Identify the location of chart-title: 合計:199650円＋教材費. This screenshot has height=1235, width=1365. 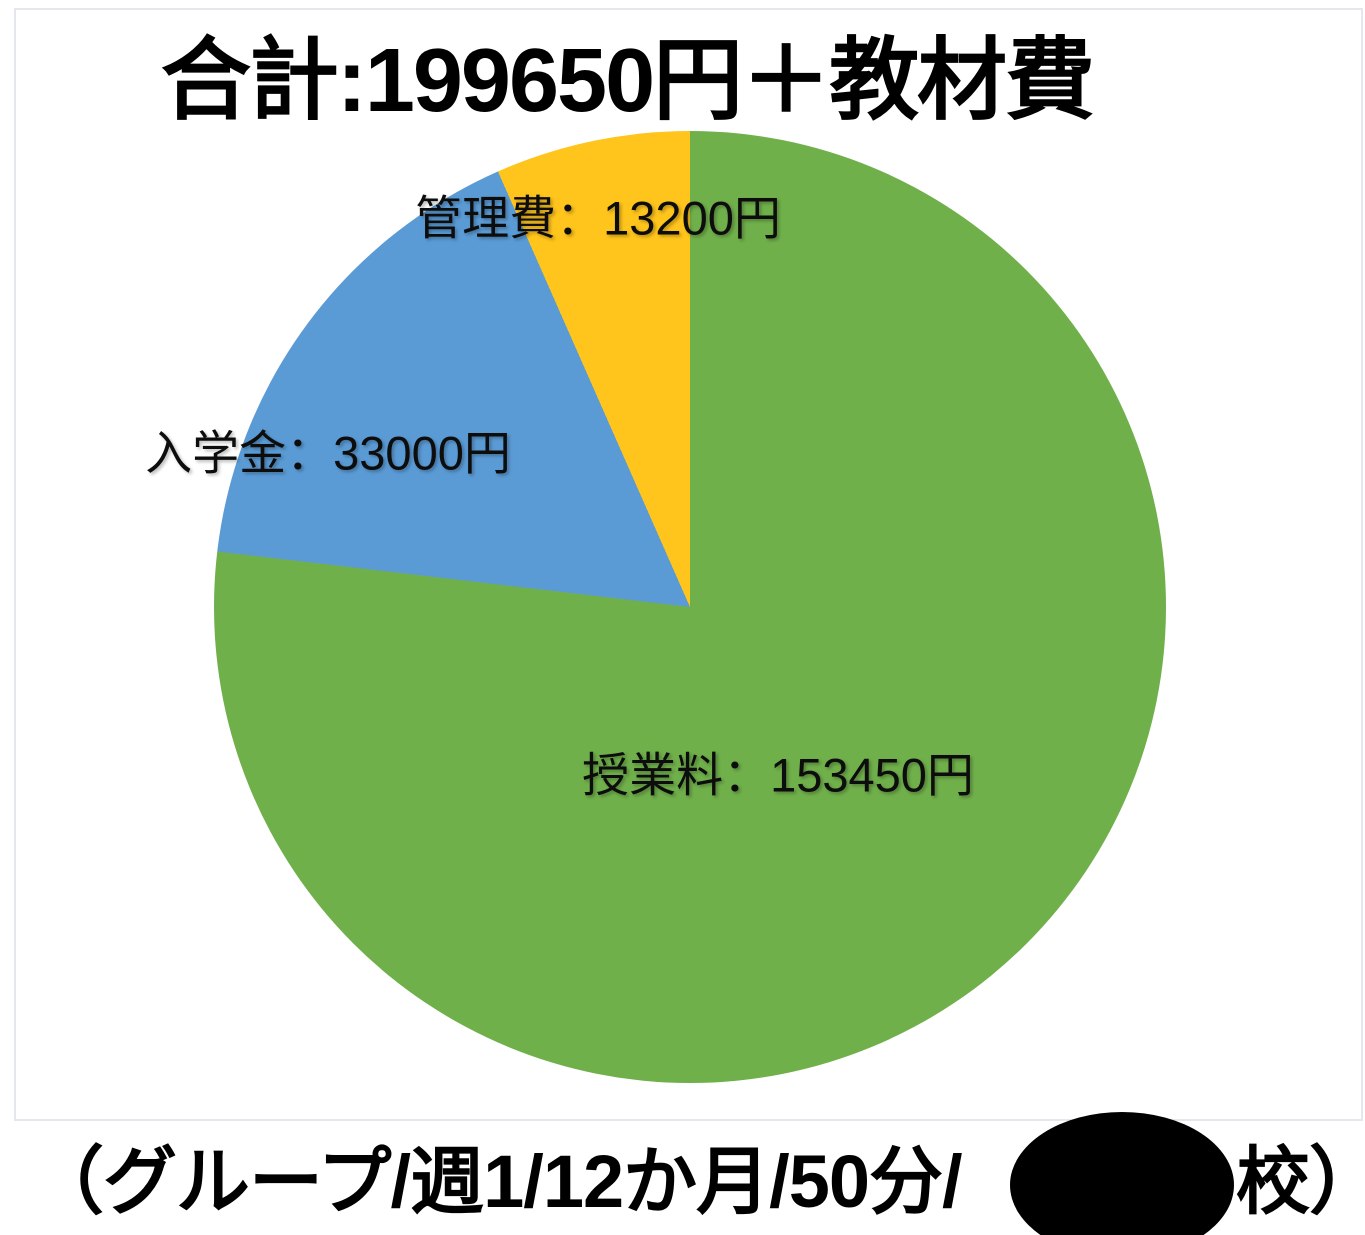
(627, 81).